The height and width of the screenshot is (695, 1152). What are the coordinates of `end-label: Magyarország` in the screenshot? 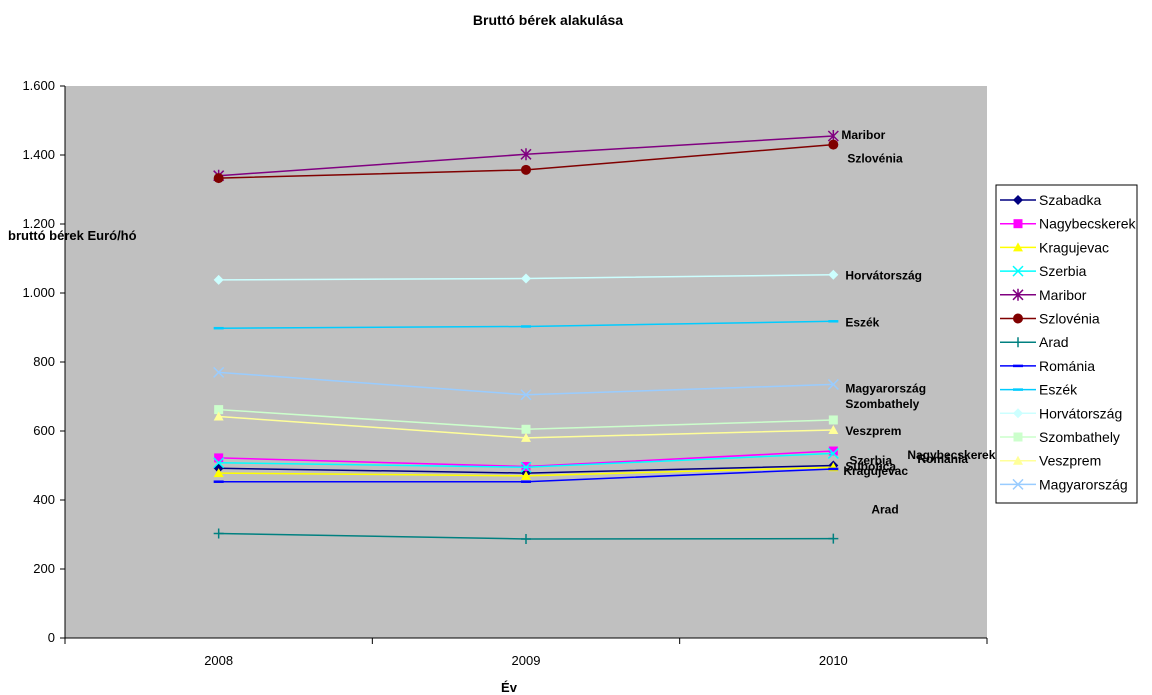 It's located at (885, 388).